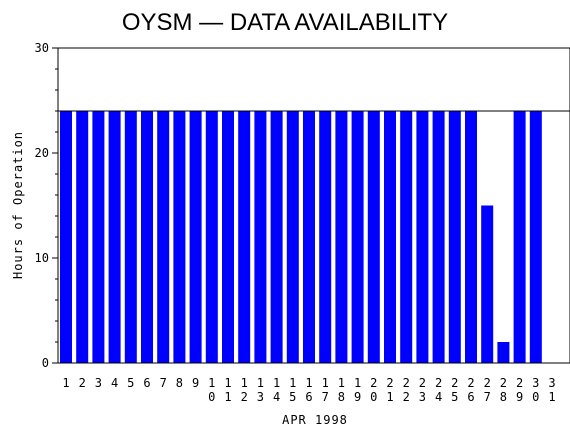 The width and height of the screenshot is (570, 430). What do you see at coordinates (45, 363) in the screenshot?
I see `y-tick-label: 0` at bounding box center [45, 363].